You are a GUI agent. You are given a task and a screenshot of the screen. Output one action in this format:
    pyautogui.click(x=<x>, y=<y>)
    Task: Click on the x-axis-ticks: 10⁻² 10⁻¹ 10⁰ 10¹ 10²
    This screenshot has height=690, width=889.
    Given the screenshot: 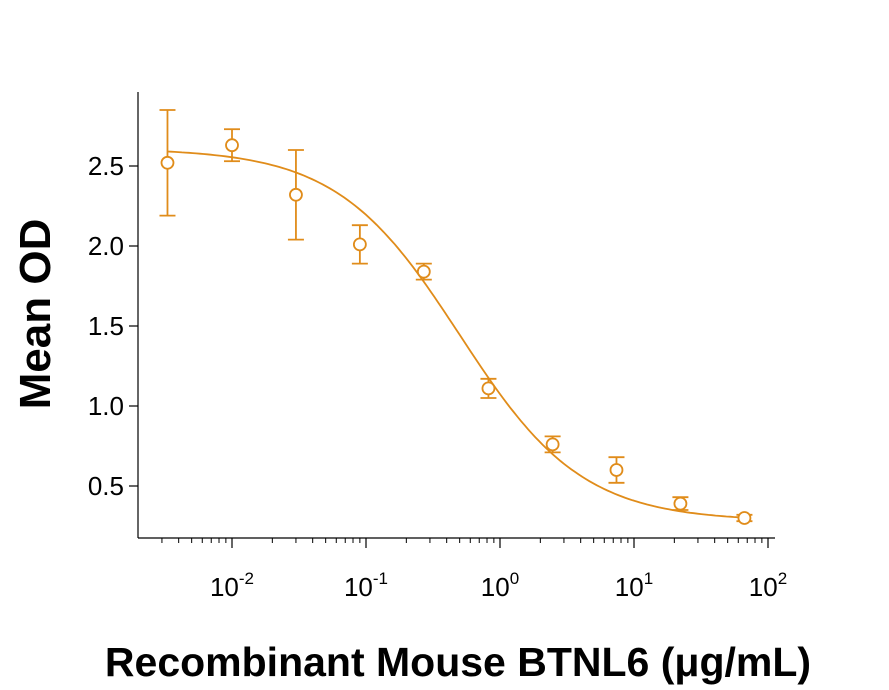 What is the action you would take?
    pyautogui.click(x=474, y=570)
    